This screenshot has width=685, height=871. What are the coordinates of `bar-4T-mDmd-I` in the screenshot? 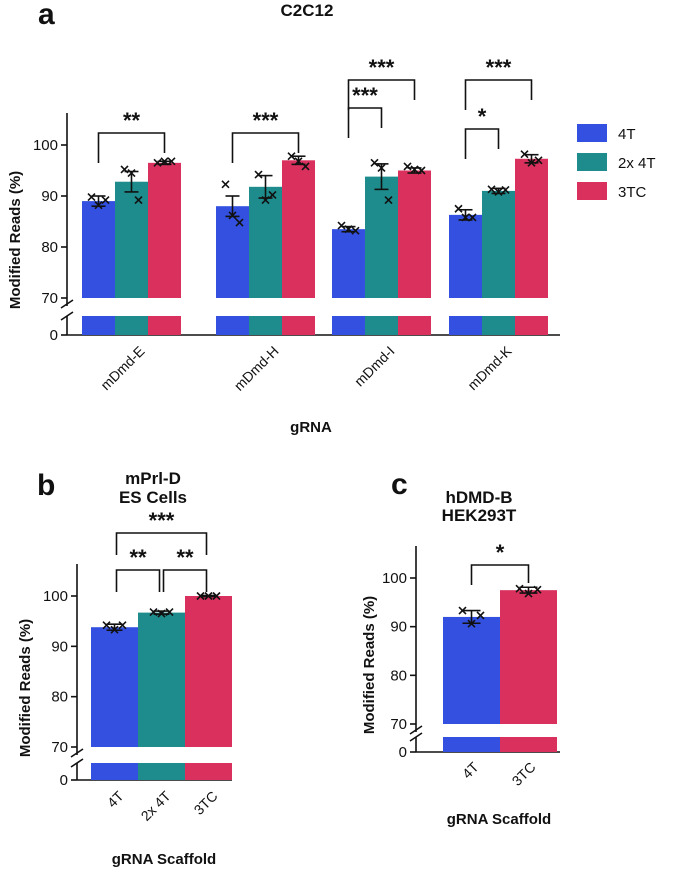 It's located at (348, 263).